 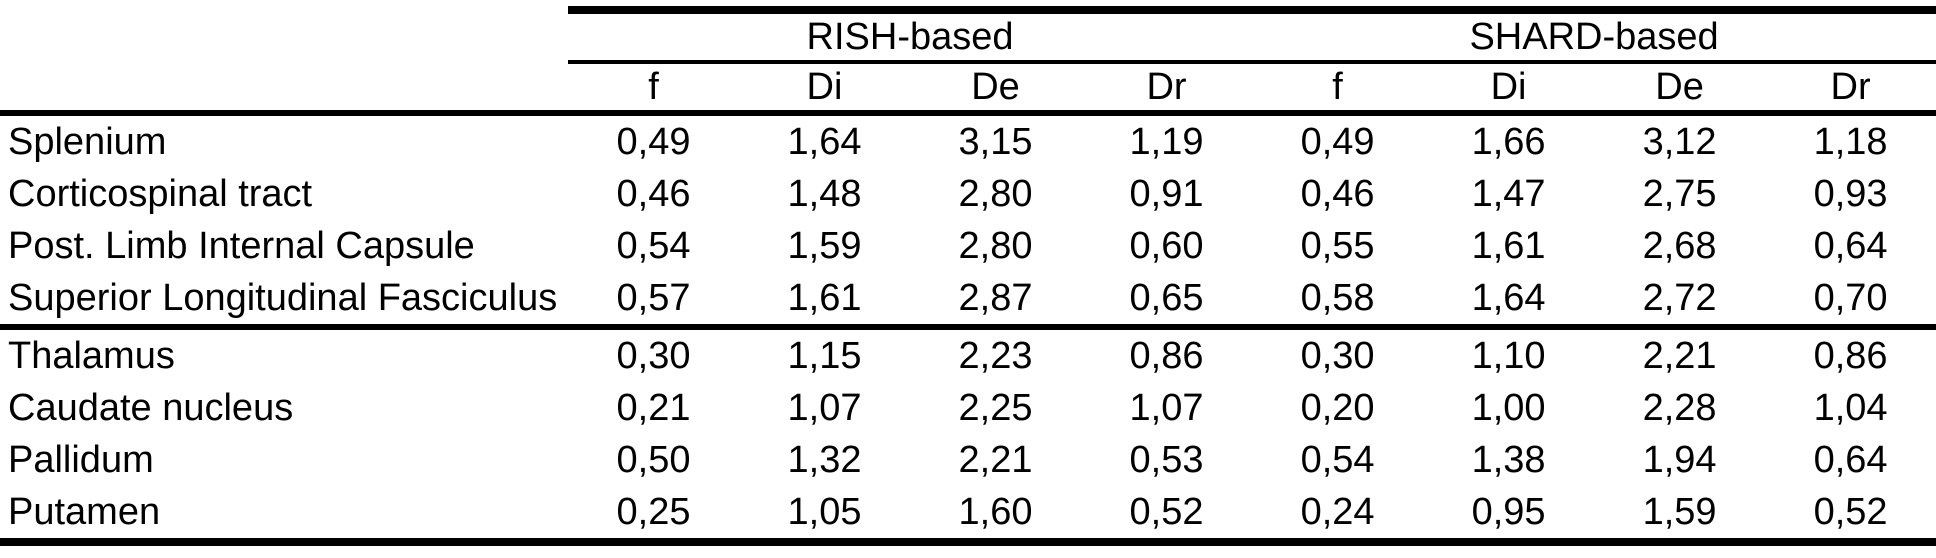 I want to click on metric-value: 0,58, so click(x=1338, y=301).